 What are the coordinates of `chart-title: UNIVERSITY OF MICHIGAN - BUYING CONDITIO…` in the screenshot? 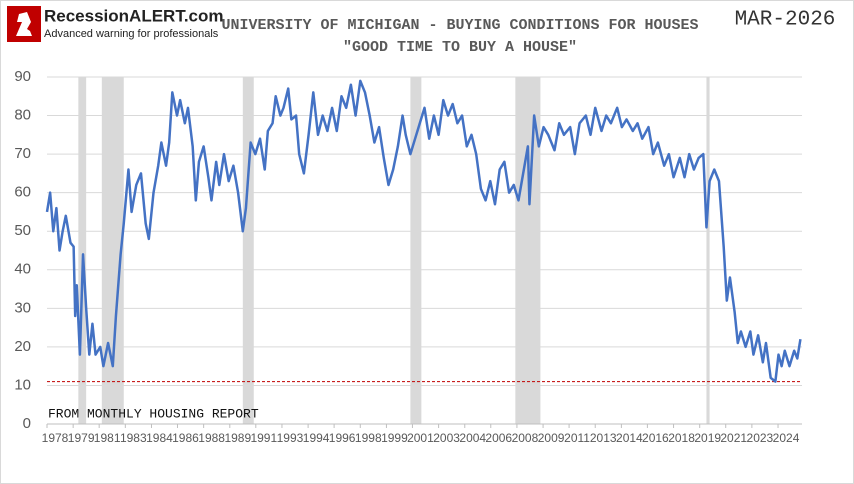 It's located at (459, 25).